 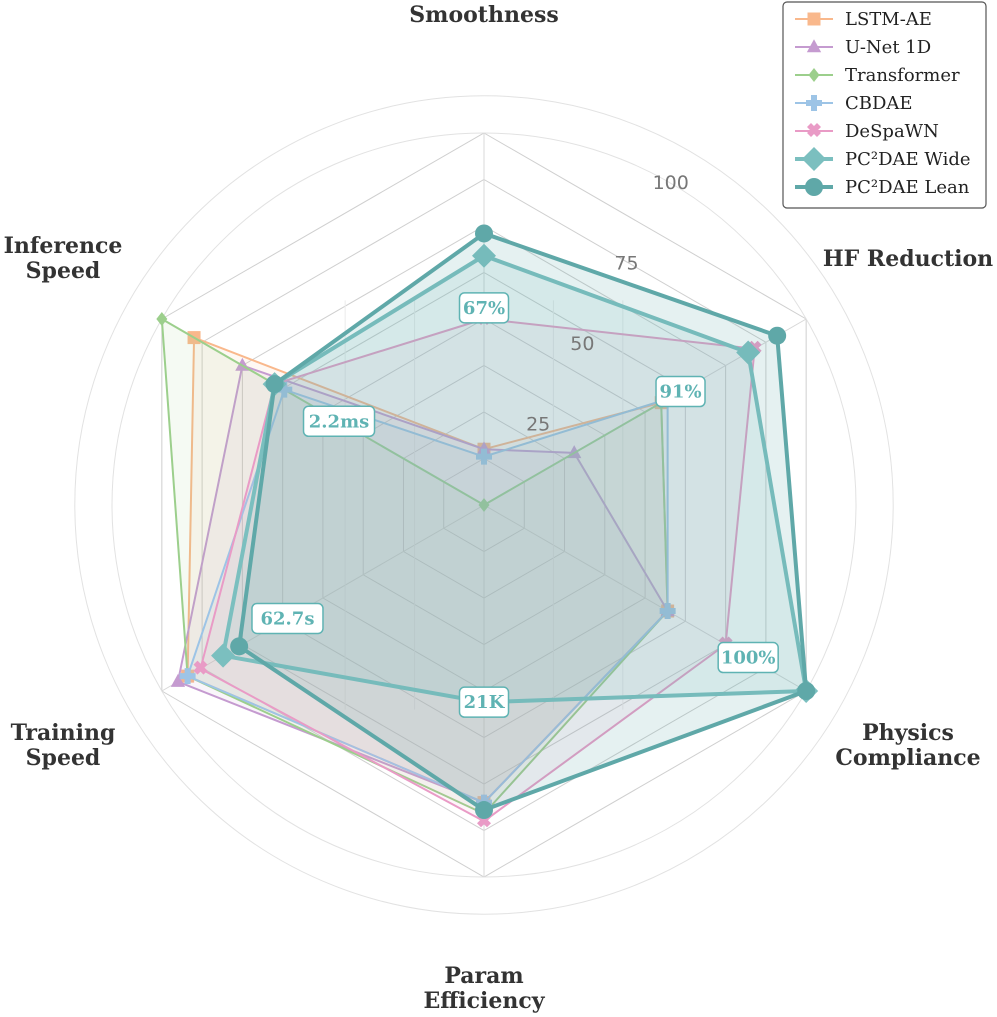 What do you see at coordinates (892, 131) in the screenshot?
I see `legend-label: DeSpaWN` at bounding box center [892, 131].